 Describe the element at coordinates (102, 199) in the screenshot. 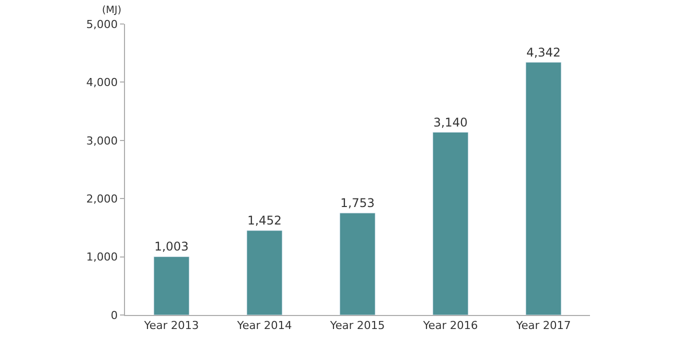

I see `y-tick-label: 2,000` at that location.